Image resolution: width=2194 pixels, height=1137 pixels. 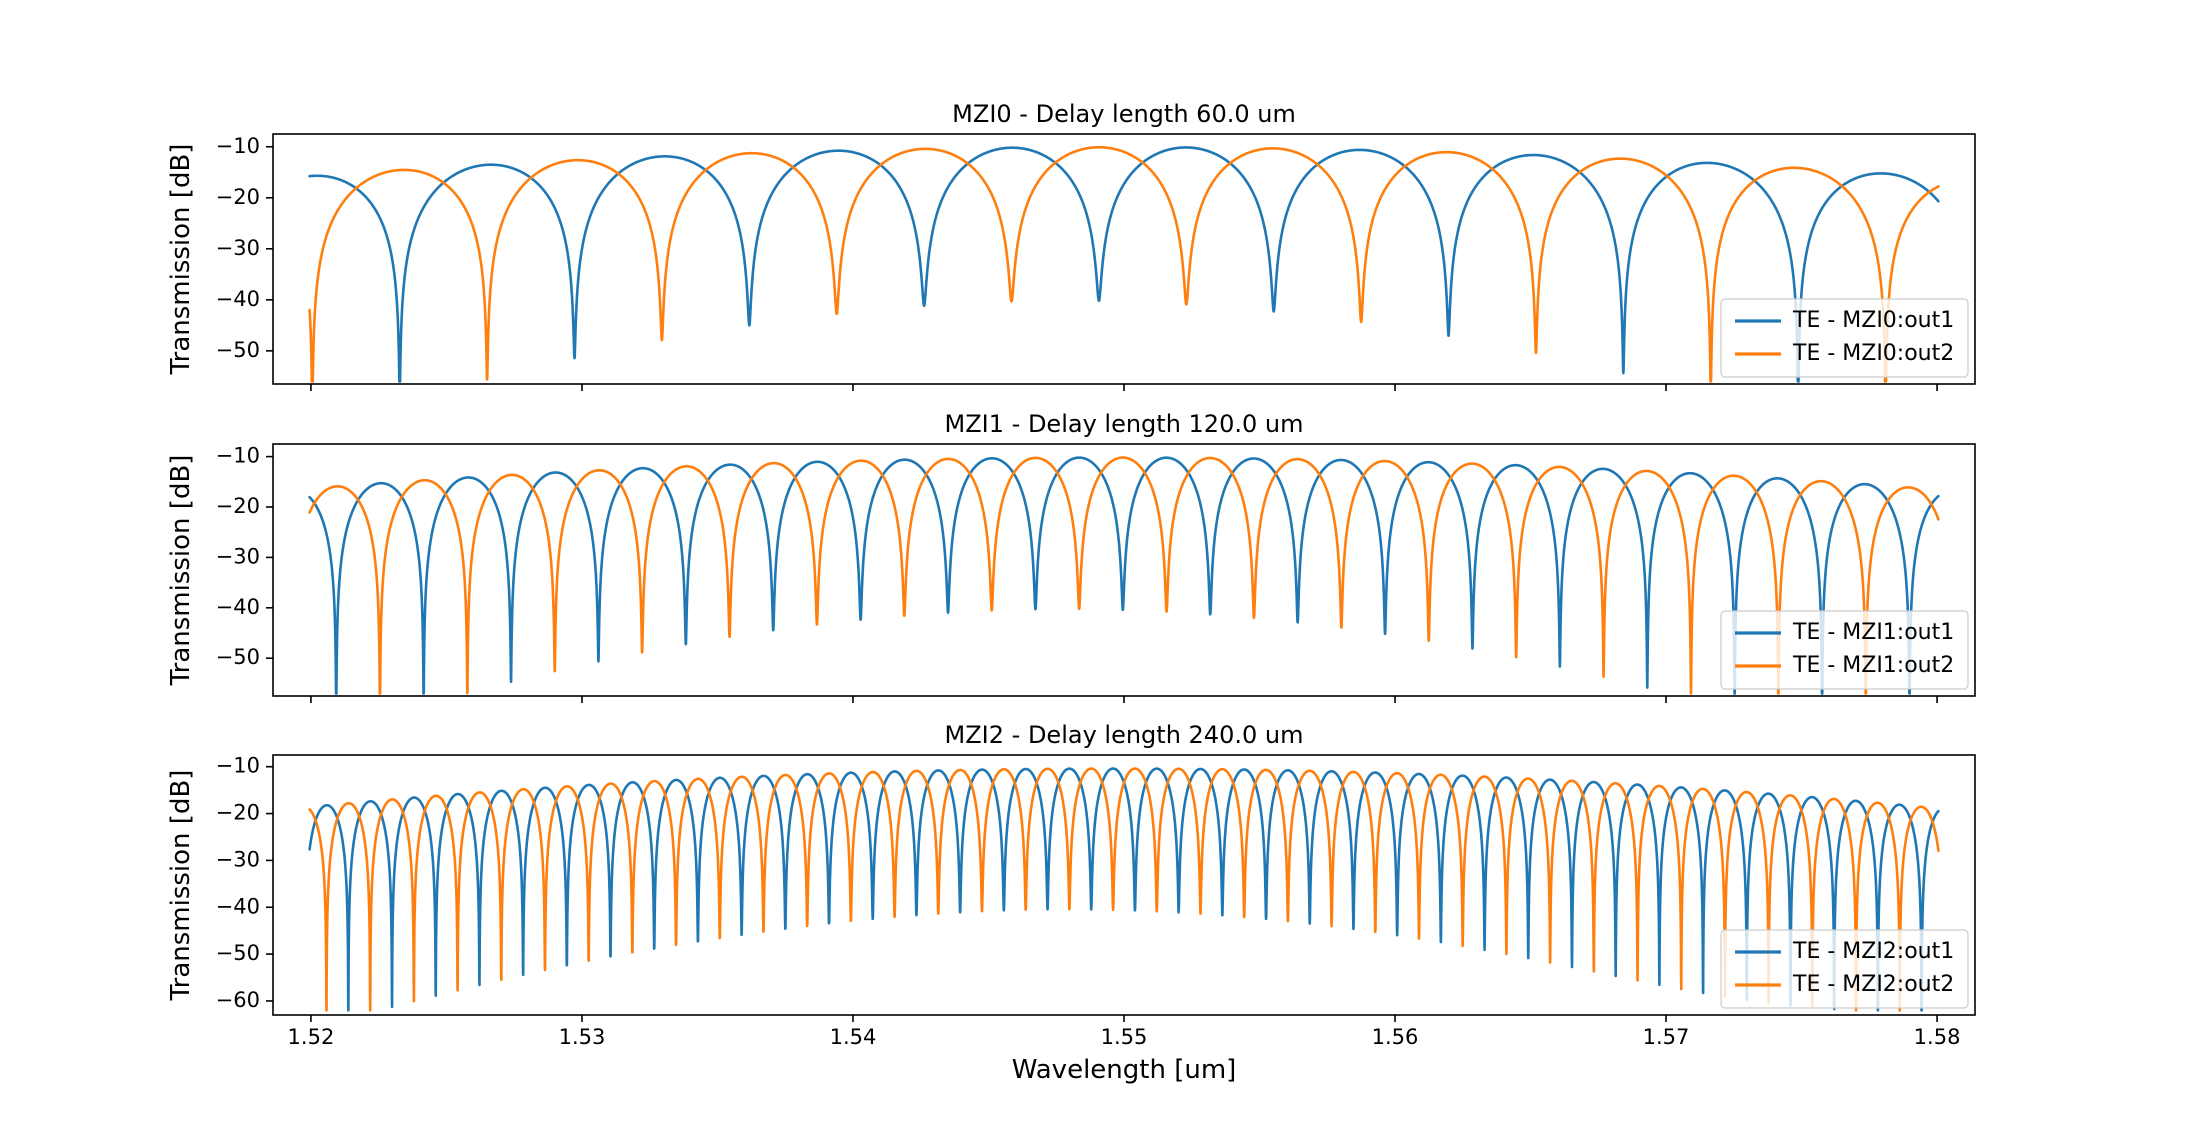 I want to click on legend-label-out2: TE - MZI1:out2, so click(x=1873, y=665).